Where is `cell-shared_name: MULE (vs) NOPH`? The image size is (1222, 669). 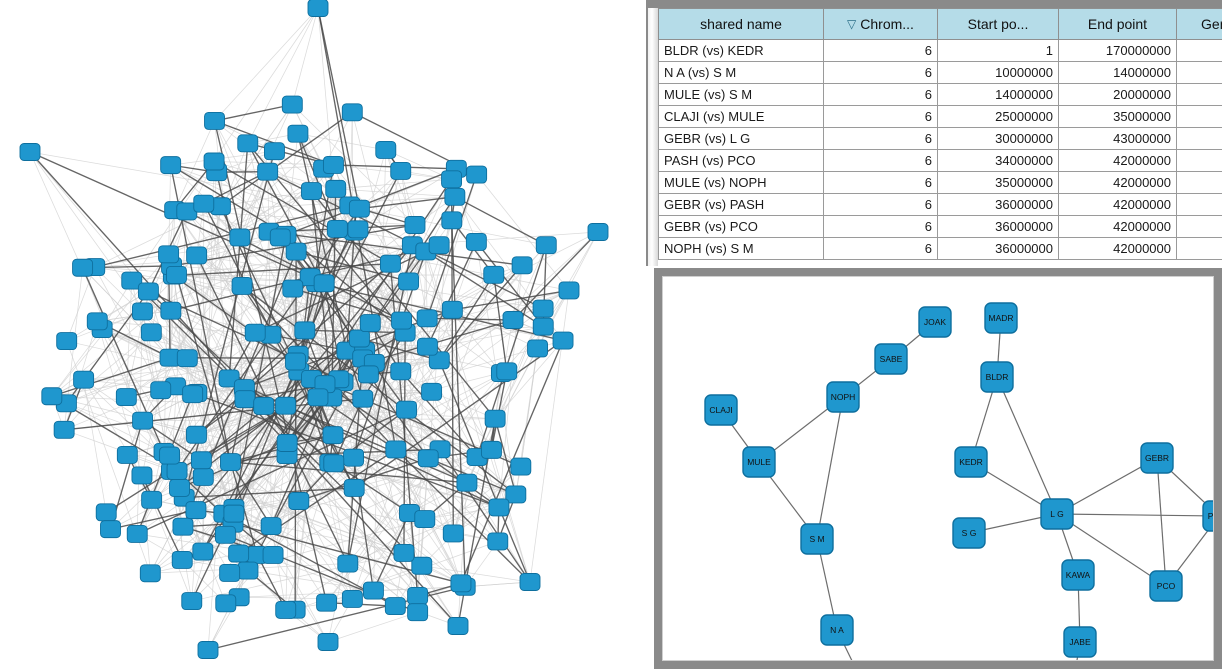
cell-shared_name: MULE (vs) NOPH is located at coordinates (741, 182).